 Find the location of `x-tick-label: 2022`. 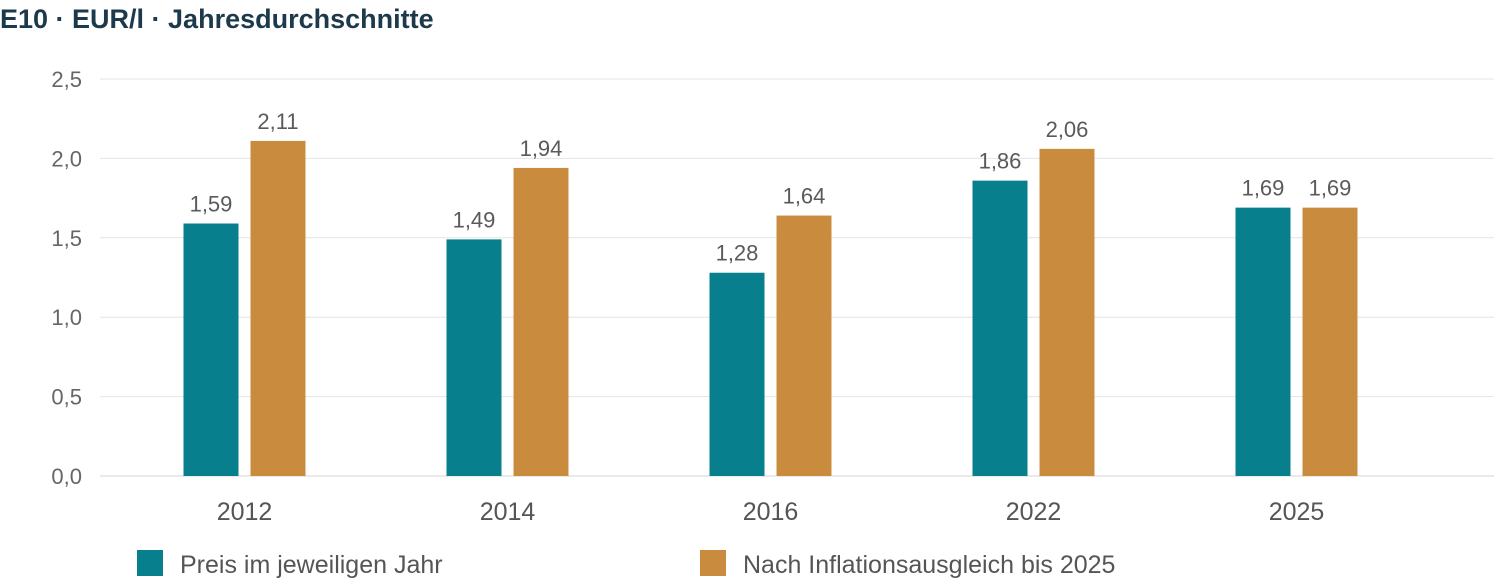

x-tick-label: 2022 is located at coordinates (1034, 512).